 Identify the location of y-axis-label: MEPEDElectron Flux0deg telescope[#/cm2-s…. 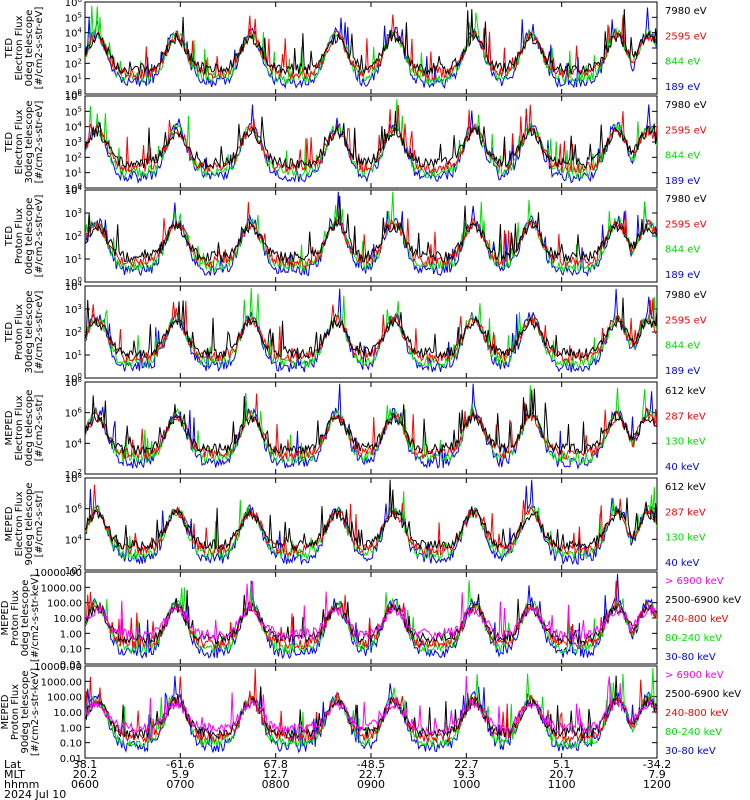
(24, 428).